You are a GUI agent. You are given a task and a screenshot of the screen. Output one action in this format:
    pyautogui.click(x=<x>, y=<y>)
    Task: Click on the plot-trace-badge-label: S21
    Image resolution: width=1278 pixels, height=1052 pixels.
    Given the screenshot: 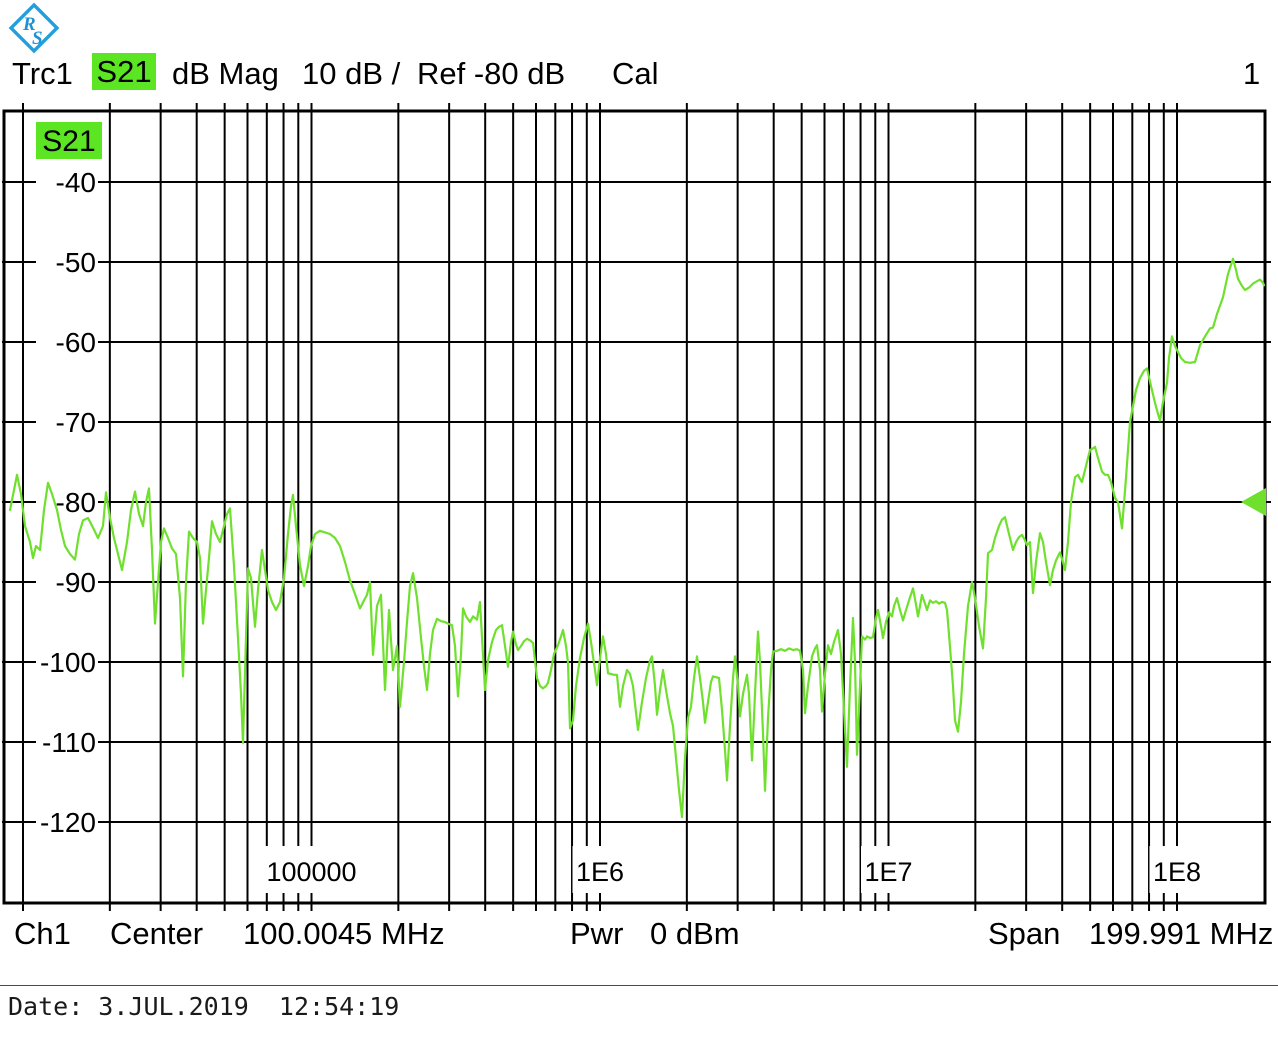 What is the action you would take?
    pyautogui.click(x=68, y=141)
    